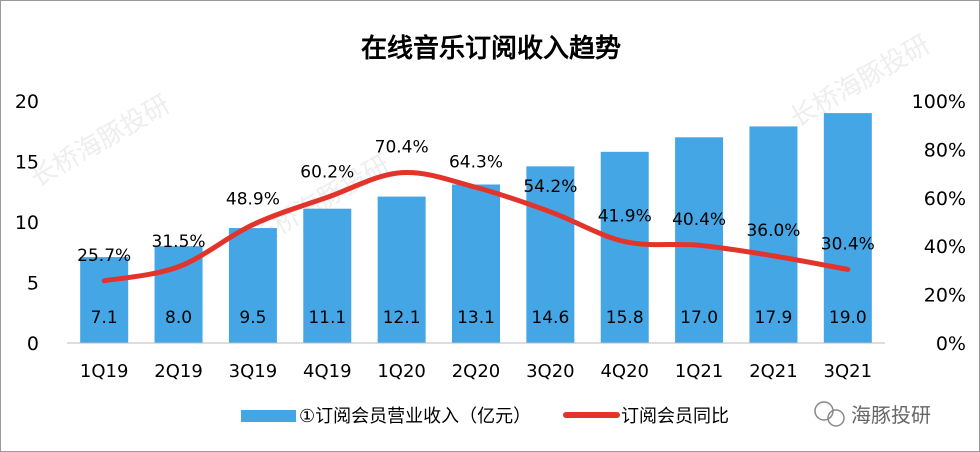  I want to click on yoy-value-label: 64.3%, so click(476, 162).